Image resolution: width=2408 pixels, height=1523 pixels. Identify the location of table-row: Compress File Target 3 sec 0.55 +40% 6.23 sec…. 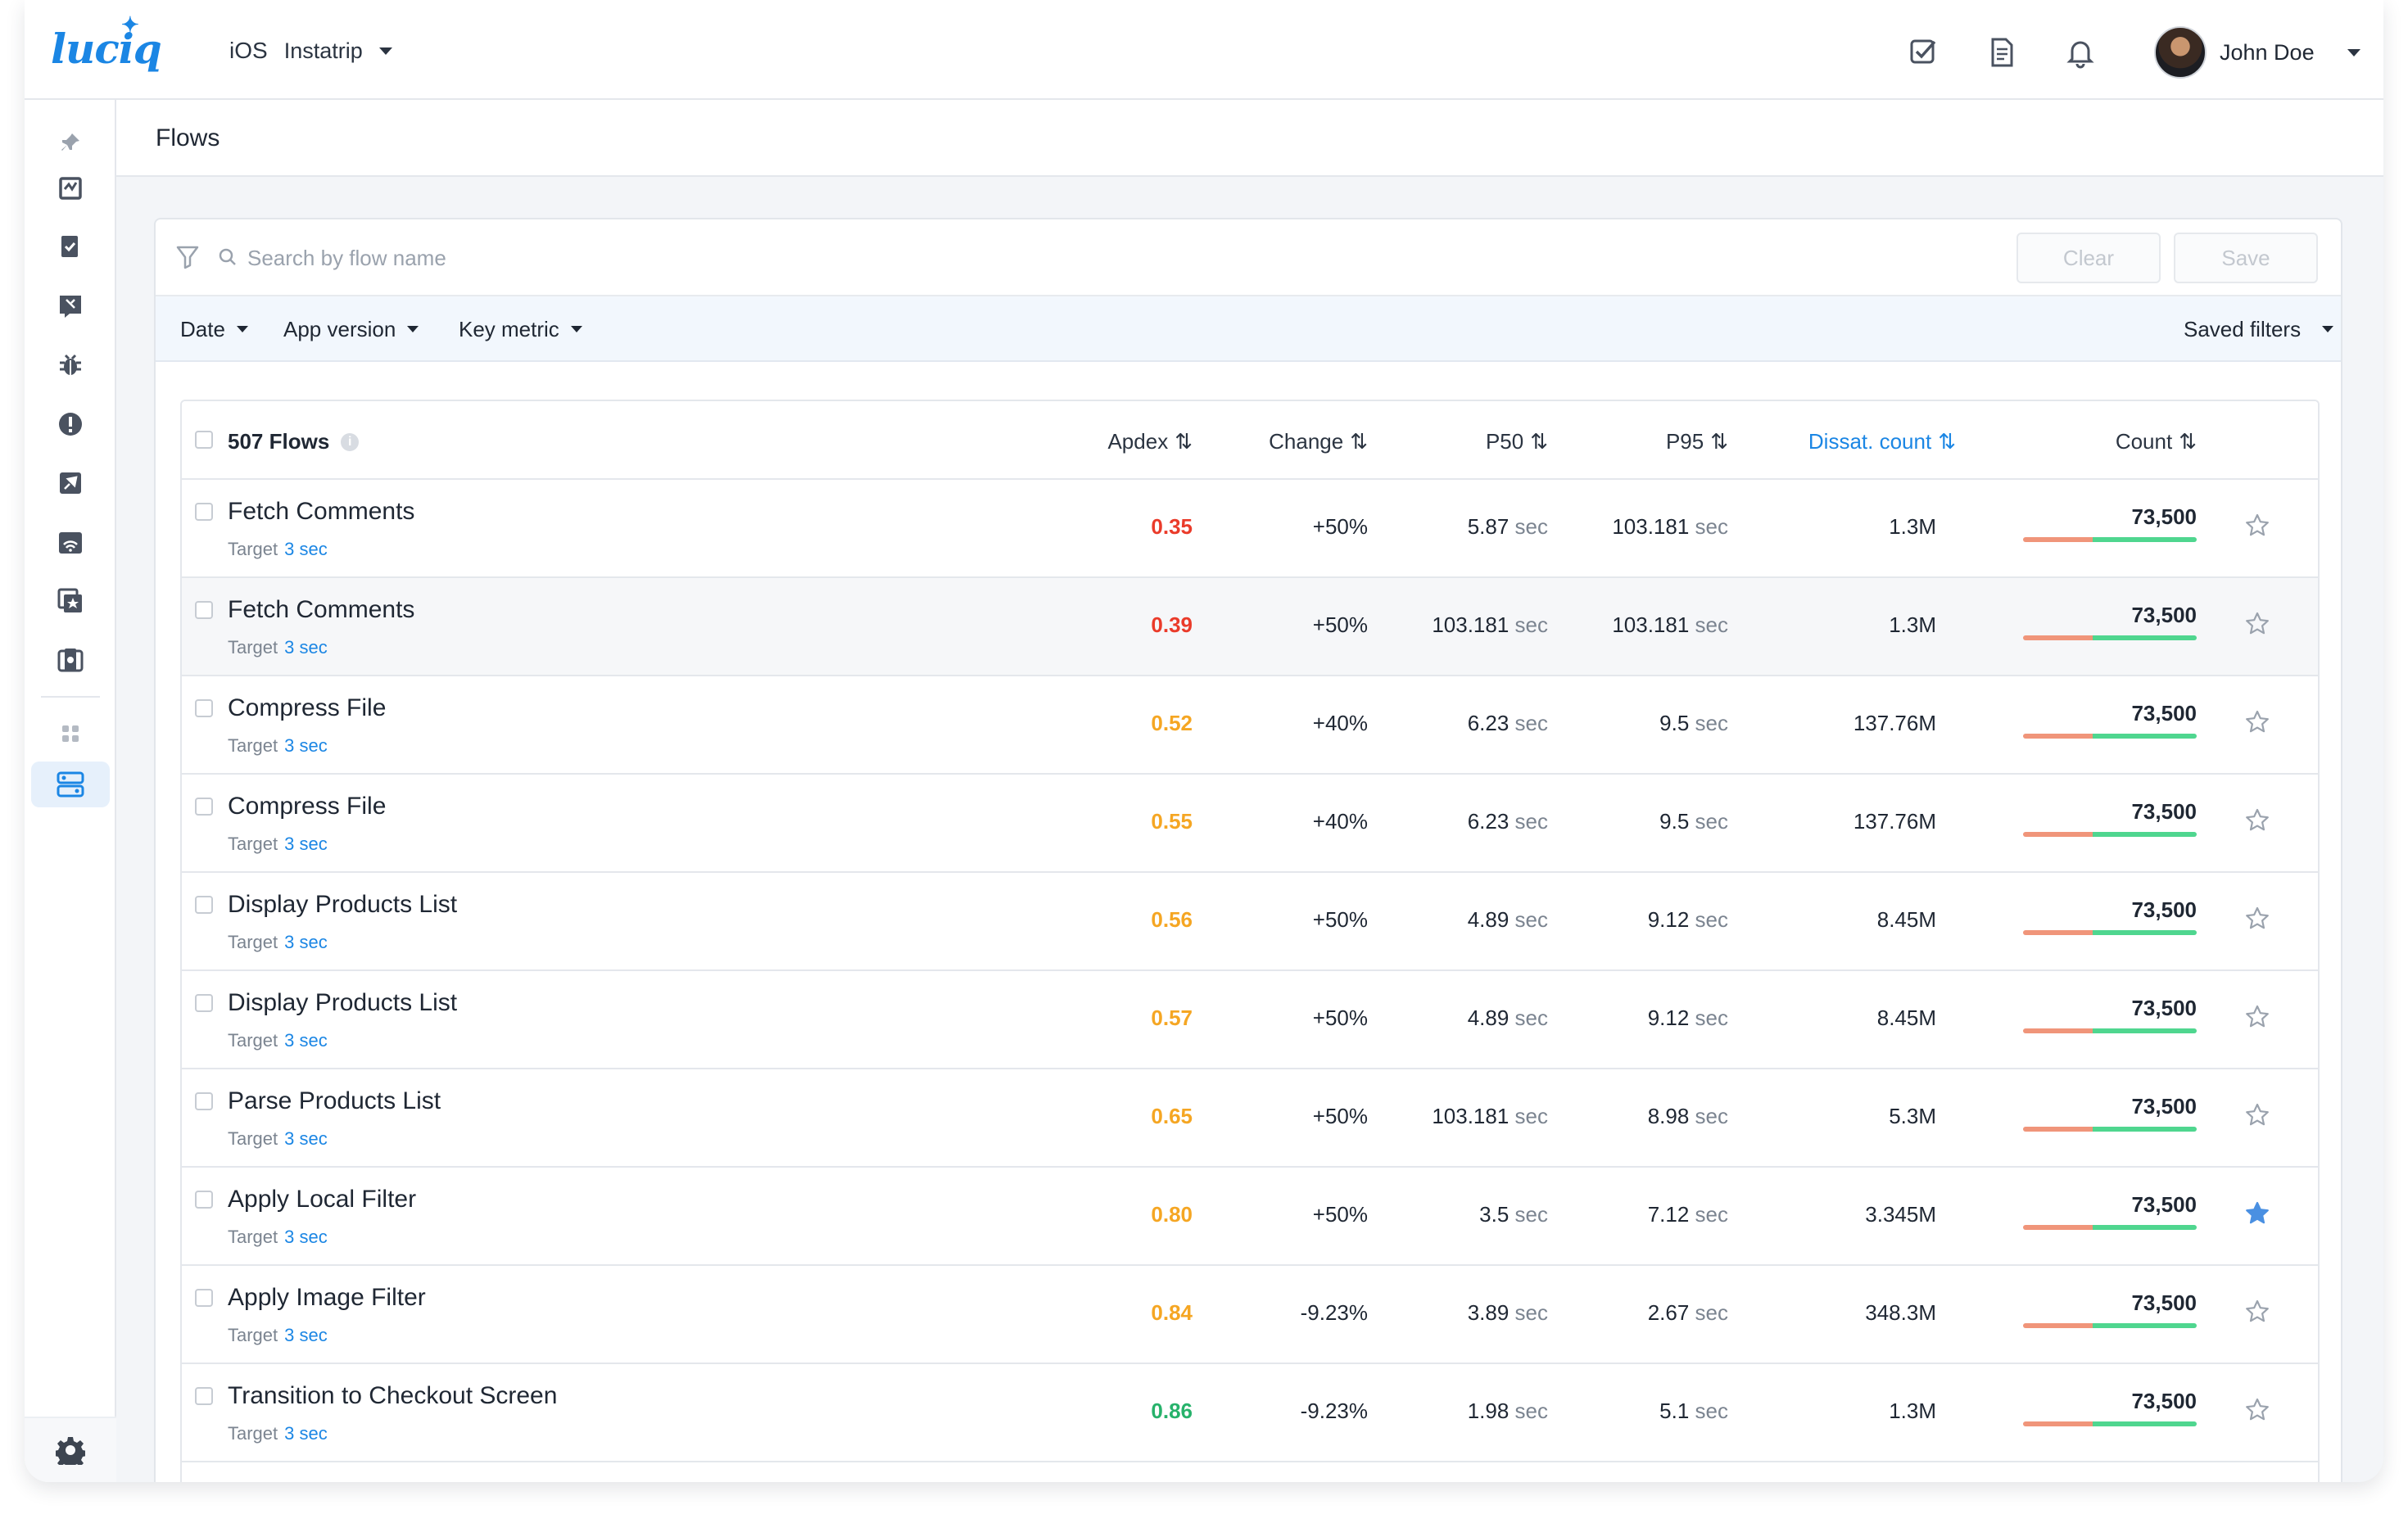
(1250, 824).